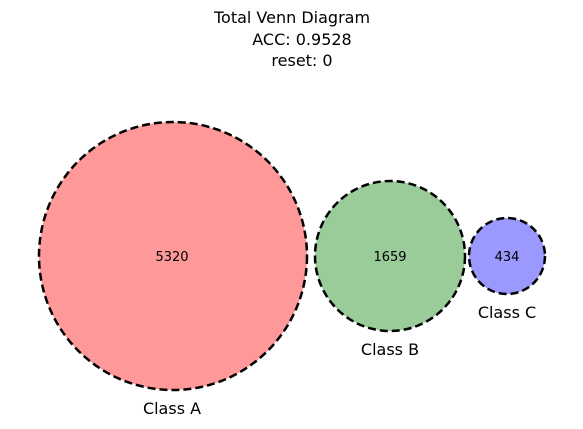  I want to click on set-count-class-b: 1659, so click(389, 257).